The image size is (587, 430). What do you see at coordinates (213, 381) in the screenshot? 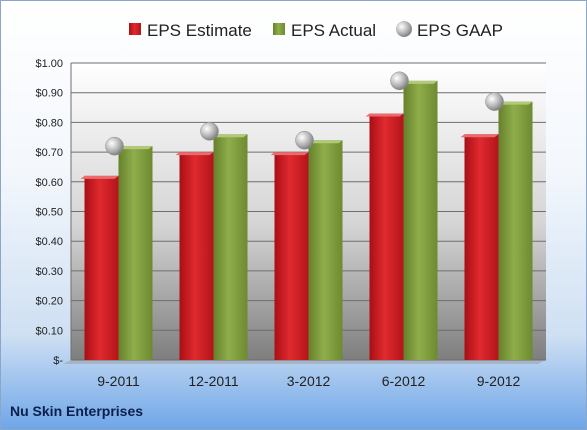
I see `x-tick-label: 12-2011` at bounding box center [213, 381].